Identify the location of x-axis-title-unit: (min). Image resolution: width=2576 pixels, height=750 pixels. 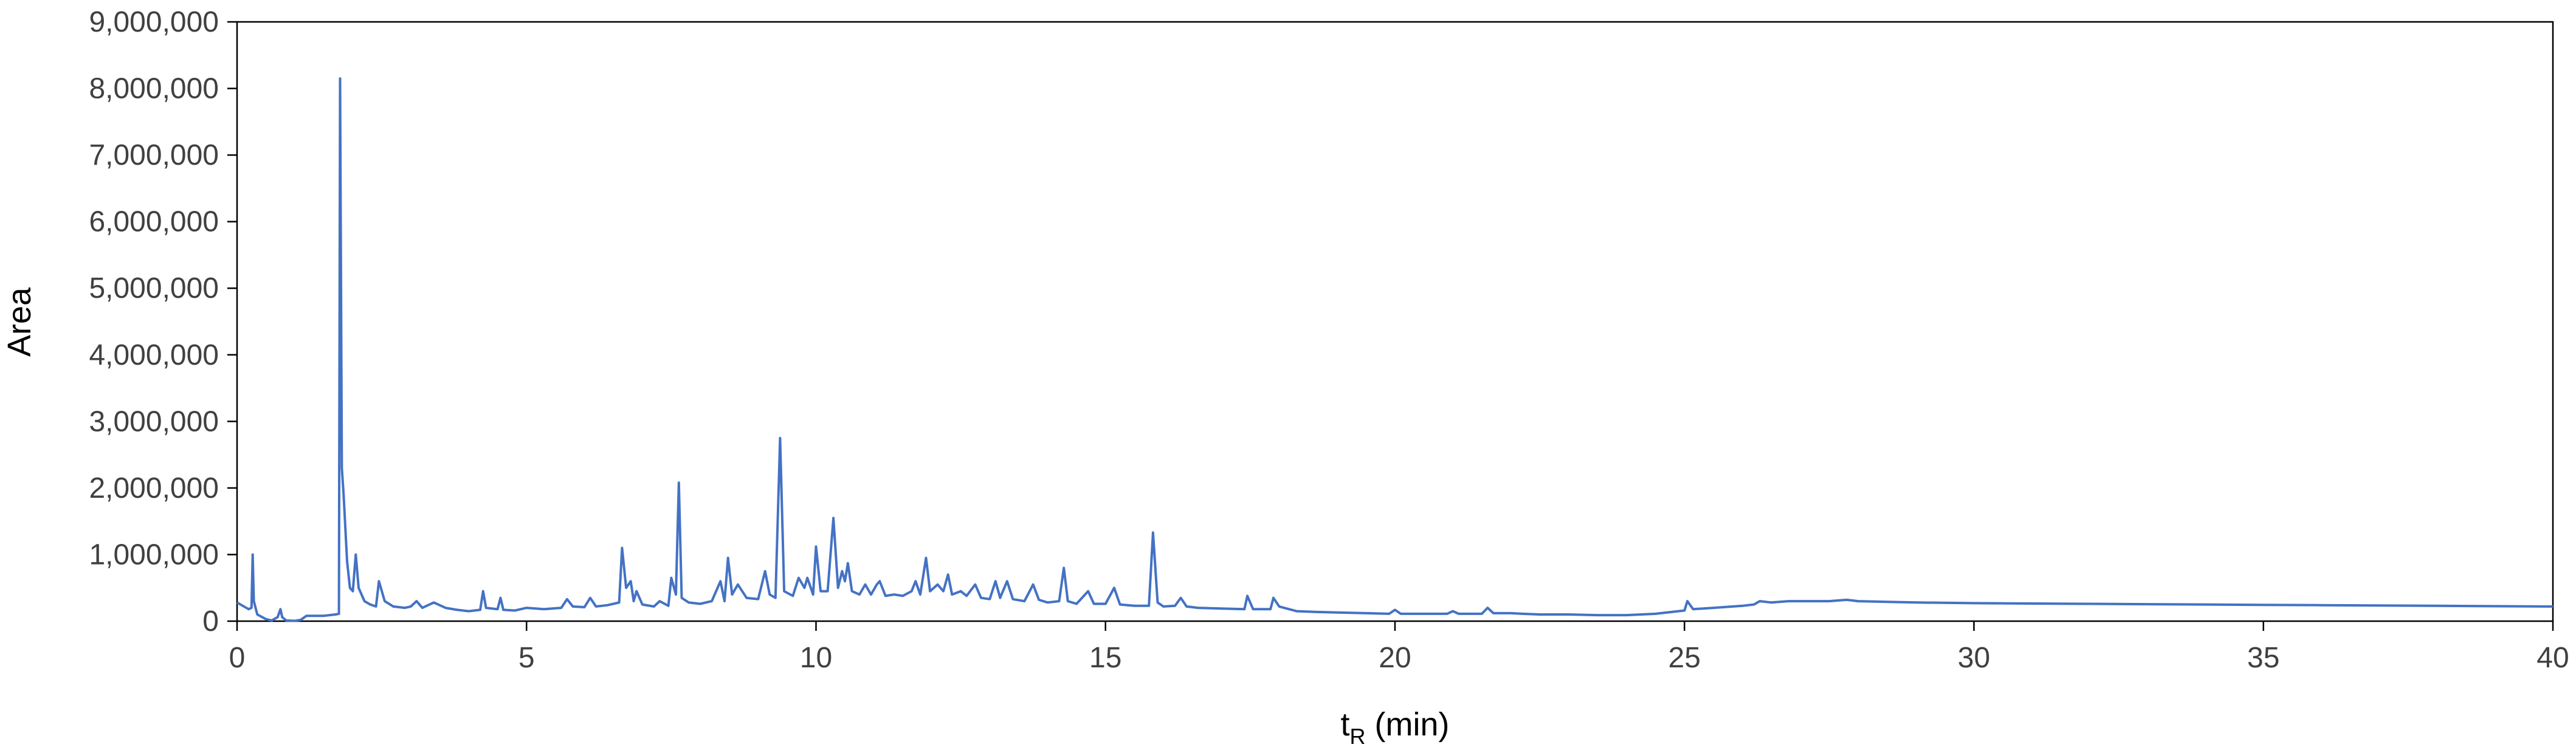
(1408, 725).